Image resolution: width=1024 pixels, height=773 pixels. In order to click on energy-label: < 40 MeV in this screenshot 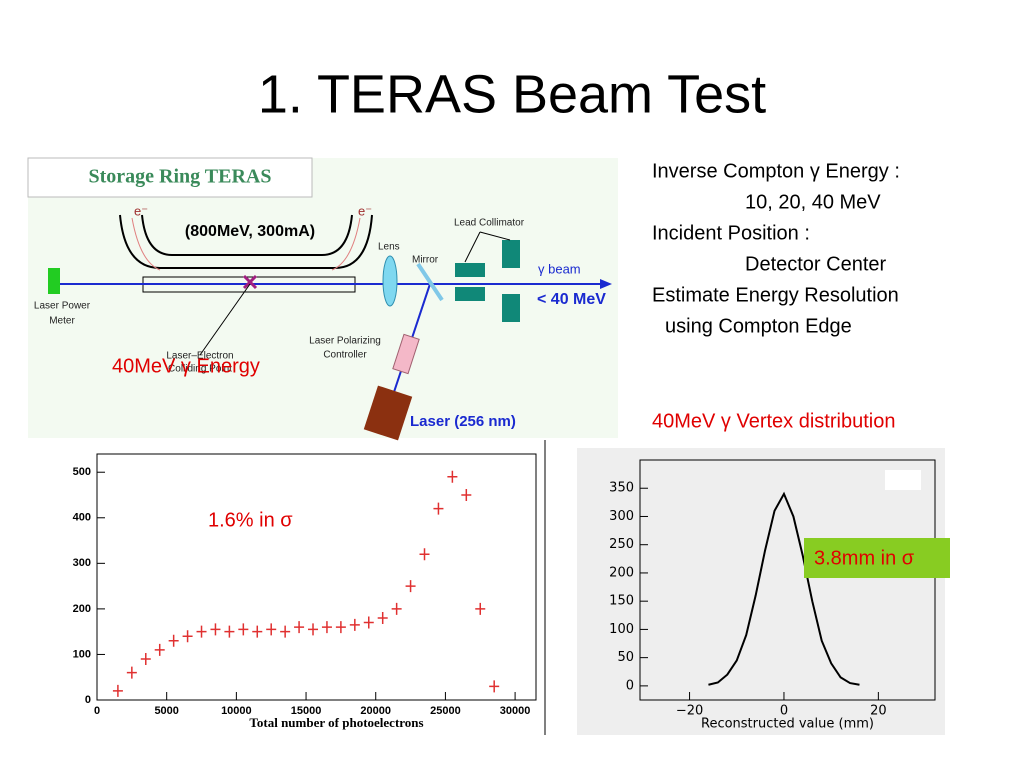, I will do `click(571, 299)`.